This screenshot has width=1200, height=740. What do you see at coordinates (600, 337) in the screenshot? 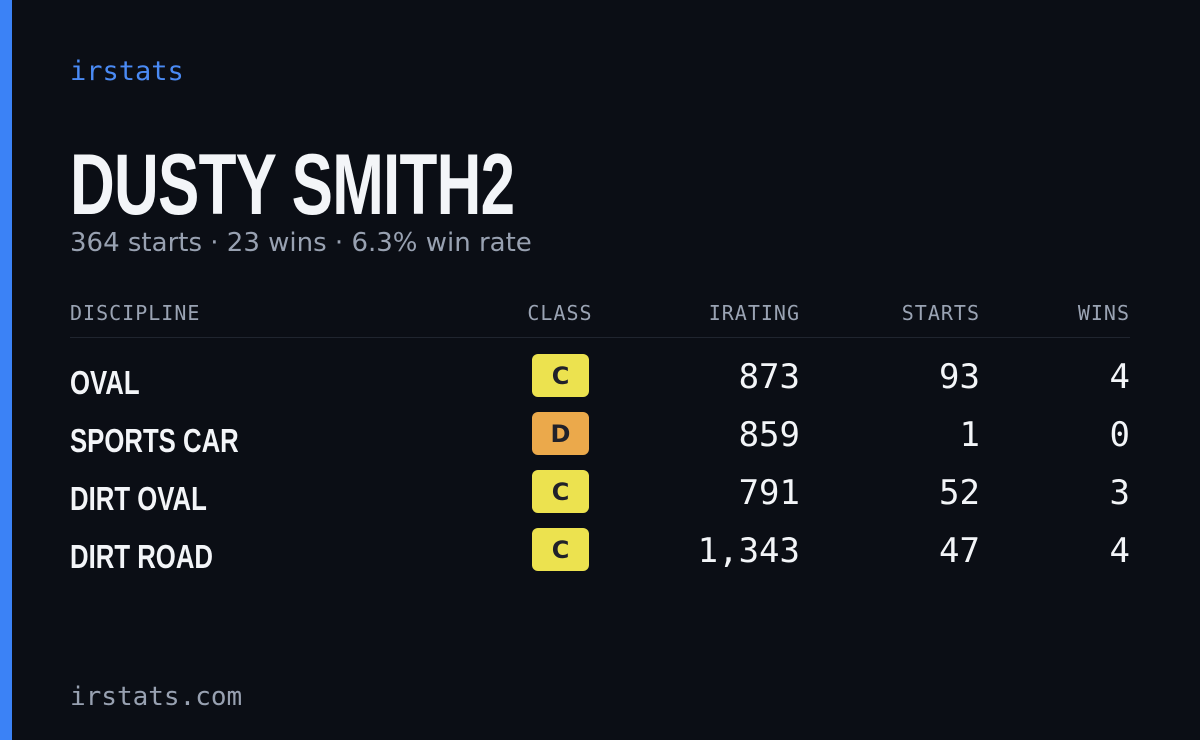
I see `header-rule` at bounding box center [600, 337].